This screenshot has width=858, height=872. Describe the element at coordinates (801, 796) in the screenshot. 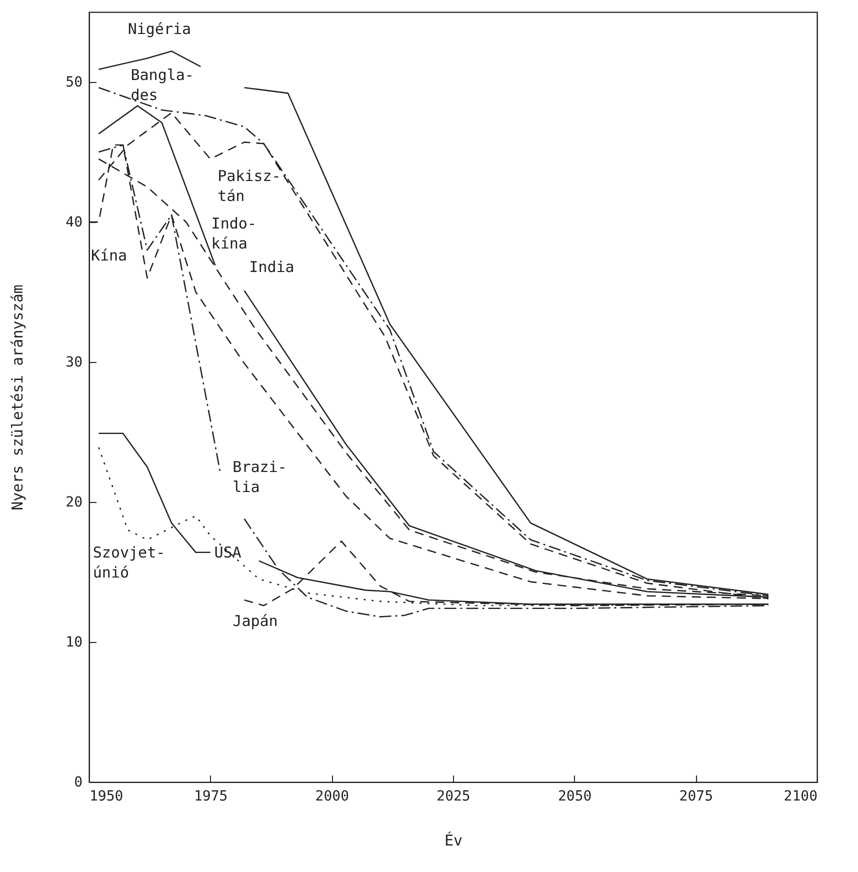

I see `x-tick-label: 2100` at that location.